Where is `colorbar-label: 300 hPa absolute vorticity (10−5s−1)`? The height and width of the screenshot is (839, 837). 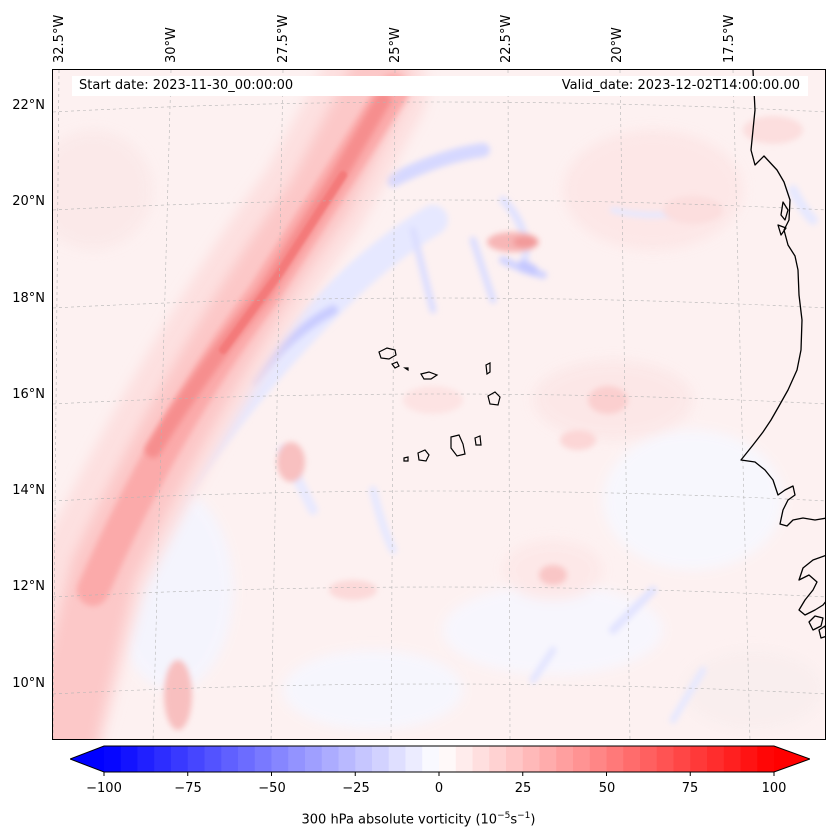
colorbar-label: 300 hPa absolute vorticity (10−5s−1) is located at coordinates (418, 818).